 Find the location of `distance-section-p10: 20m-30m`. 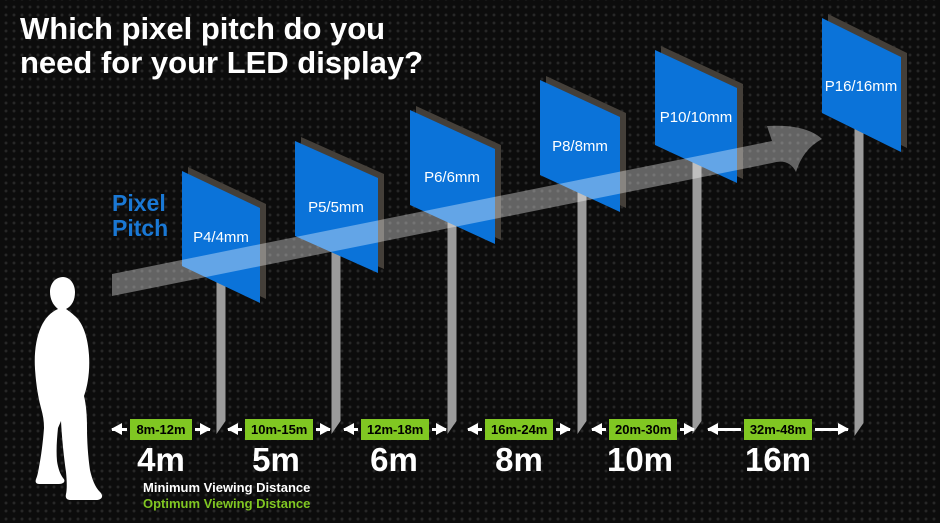

distance-section-p10: 20m-30m is located at coordinates (643, 429).